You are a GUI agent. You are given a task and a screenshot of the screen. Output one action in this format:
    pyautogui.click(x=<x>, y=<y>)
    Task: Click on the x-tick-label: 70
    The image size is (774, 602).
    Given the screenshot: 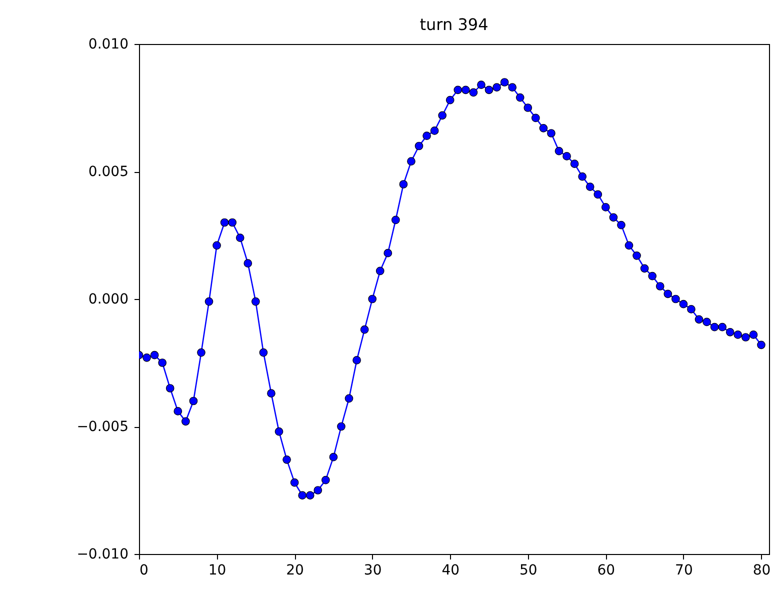 What is the action you would take?
    pyautogui.click(x=684, y=570)
    